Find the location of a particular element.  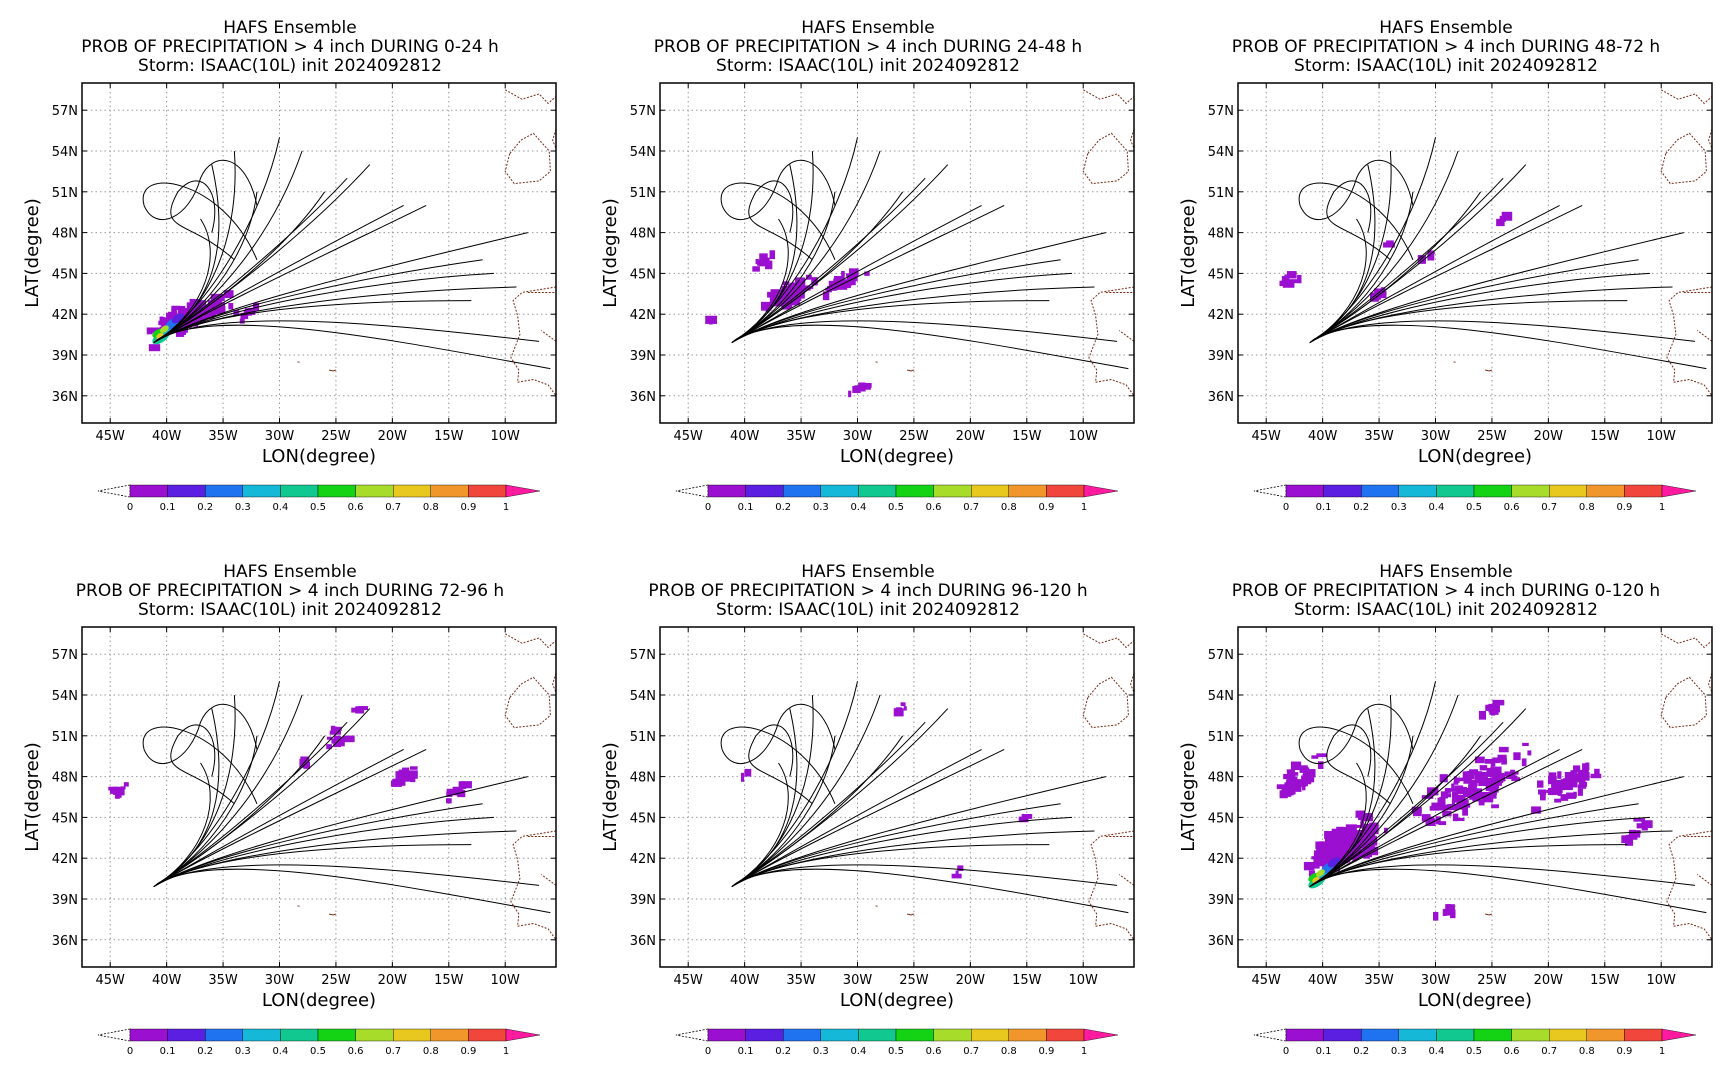

colorbar-label: 0.6 is located at coordinates (356, 507).